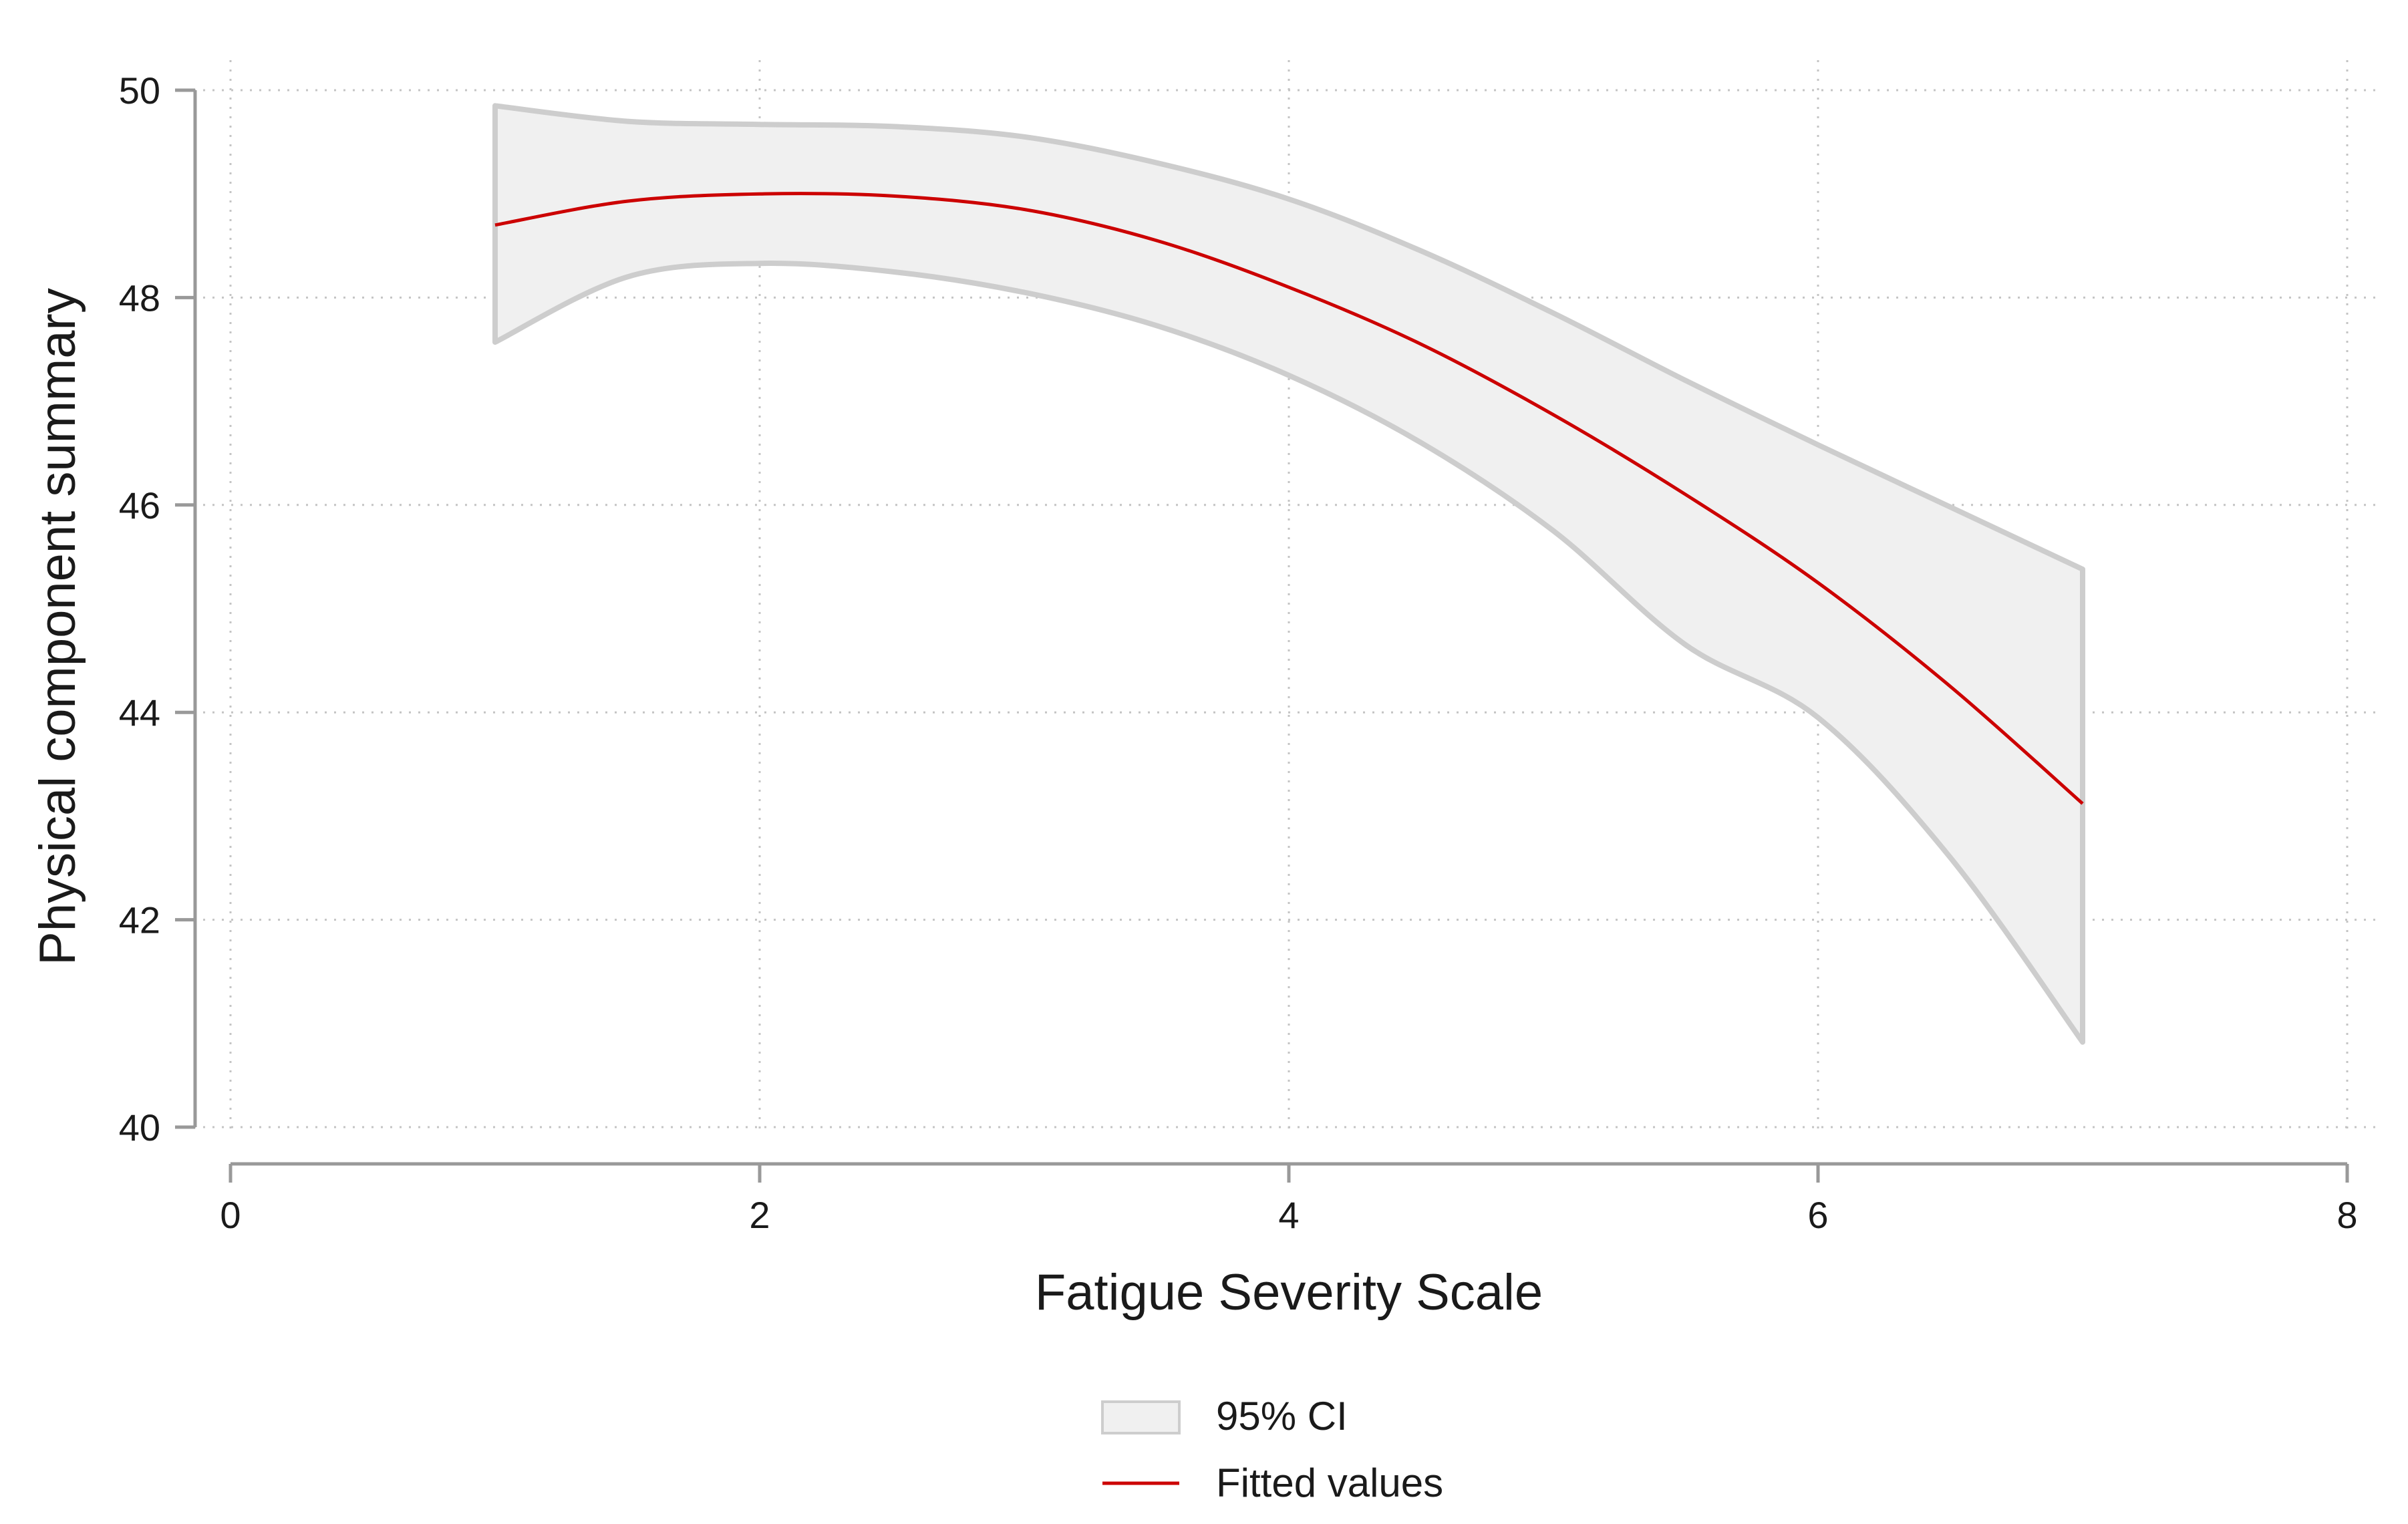 The height and width of the screenshot is (1524, 2408). Describe the element at coordinates (1289, 1292) in the screenshot. I see `x-axis-title: Fatigue Severity Scale` at that location.